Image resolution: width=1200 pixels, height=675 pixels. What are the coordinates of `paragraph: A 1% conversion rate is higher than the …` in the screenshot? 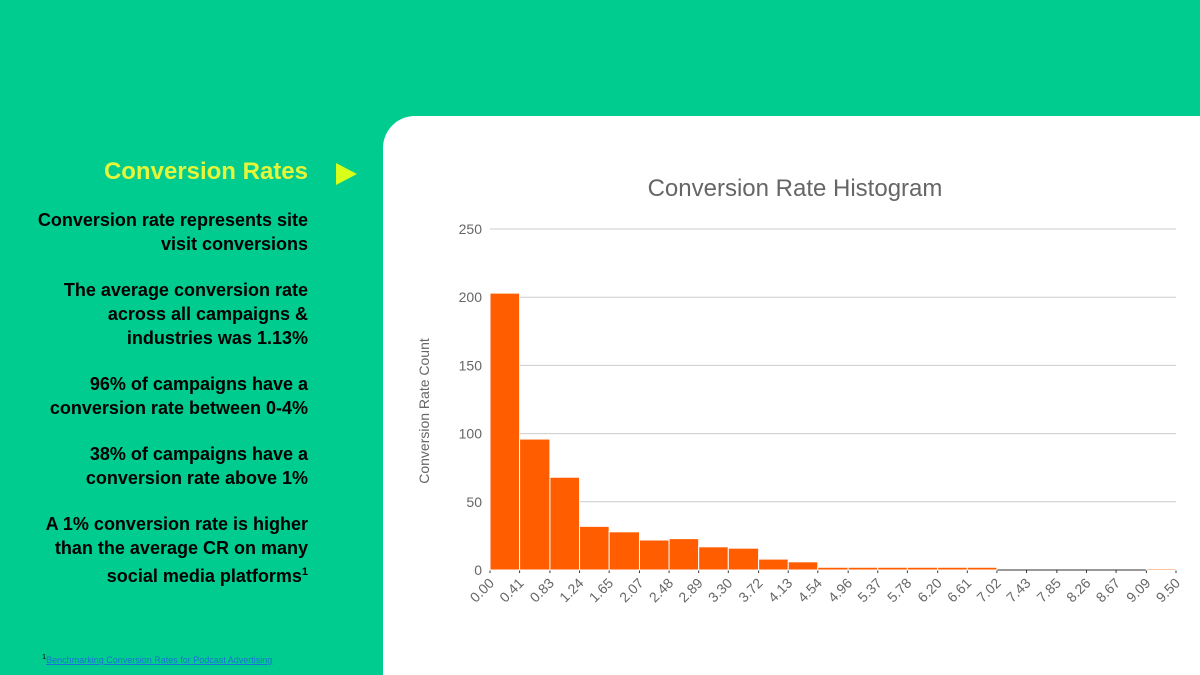 It's located at (169, 550).